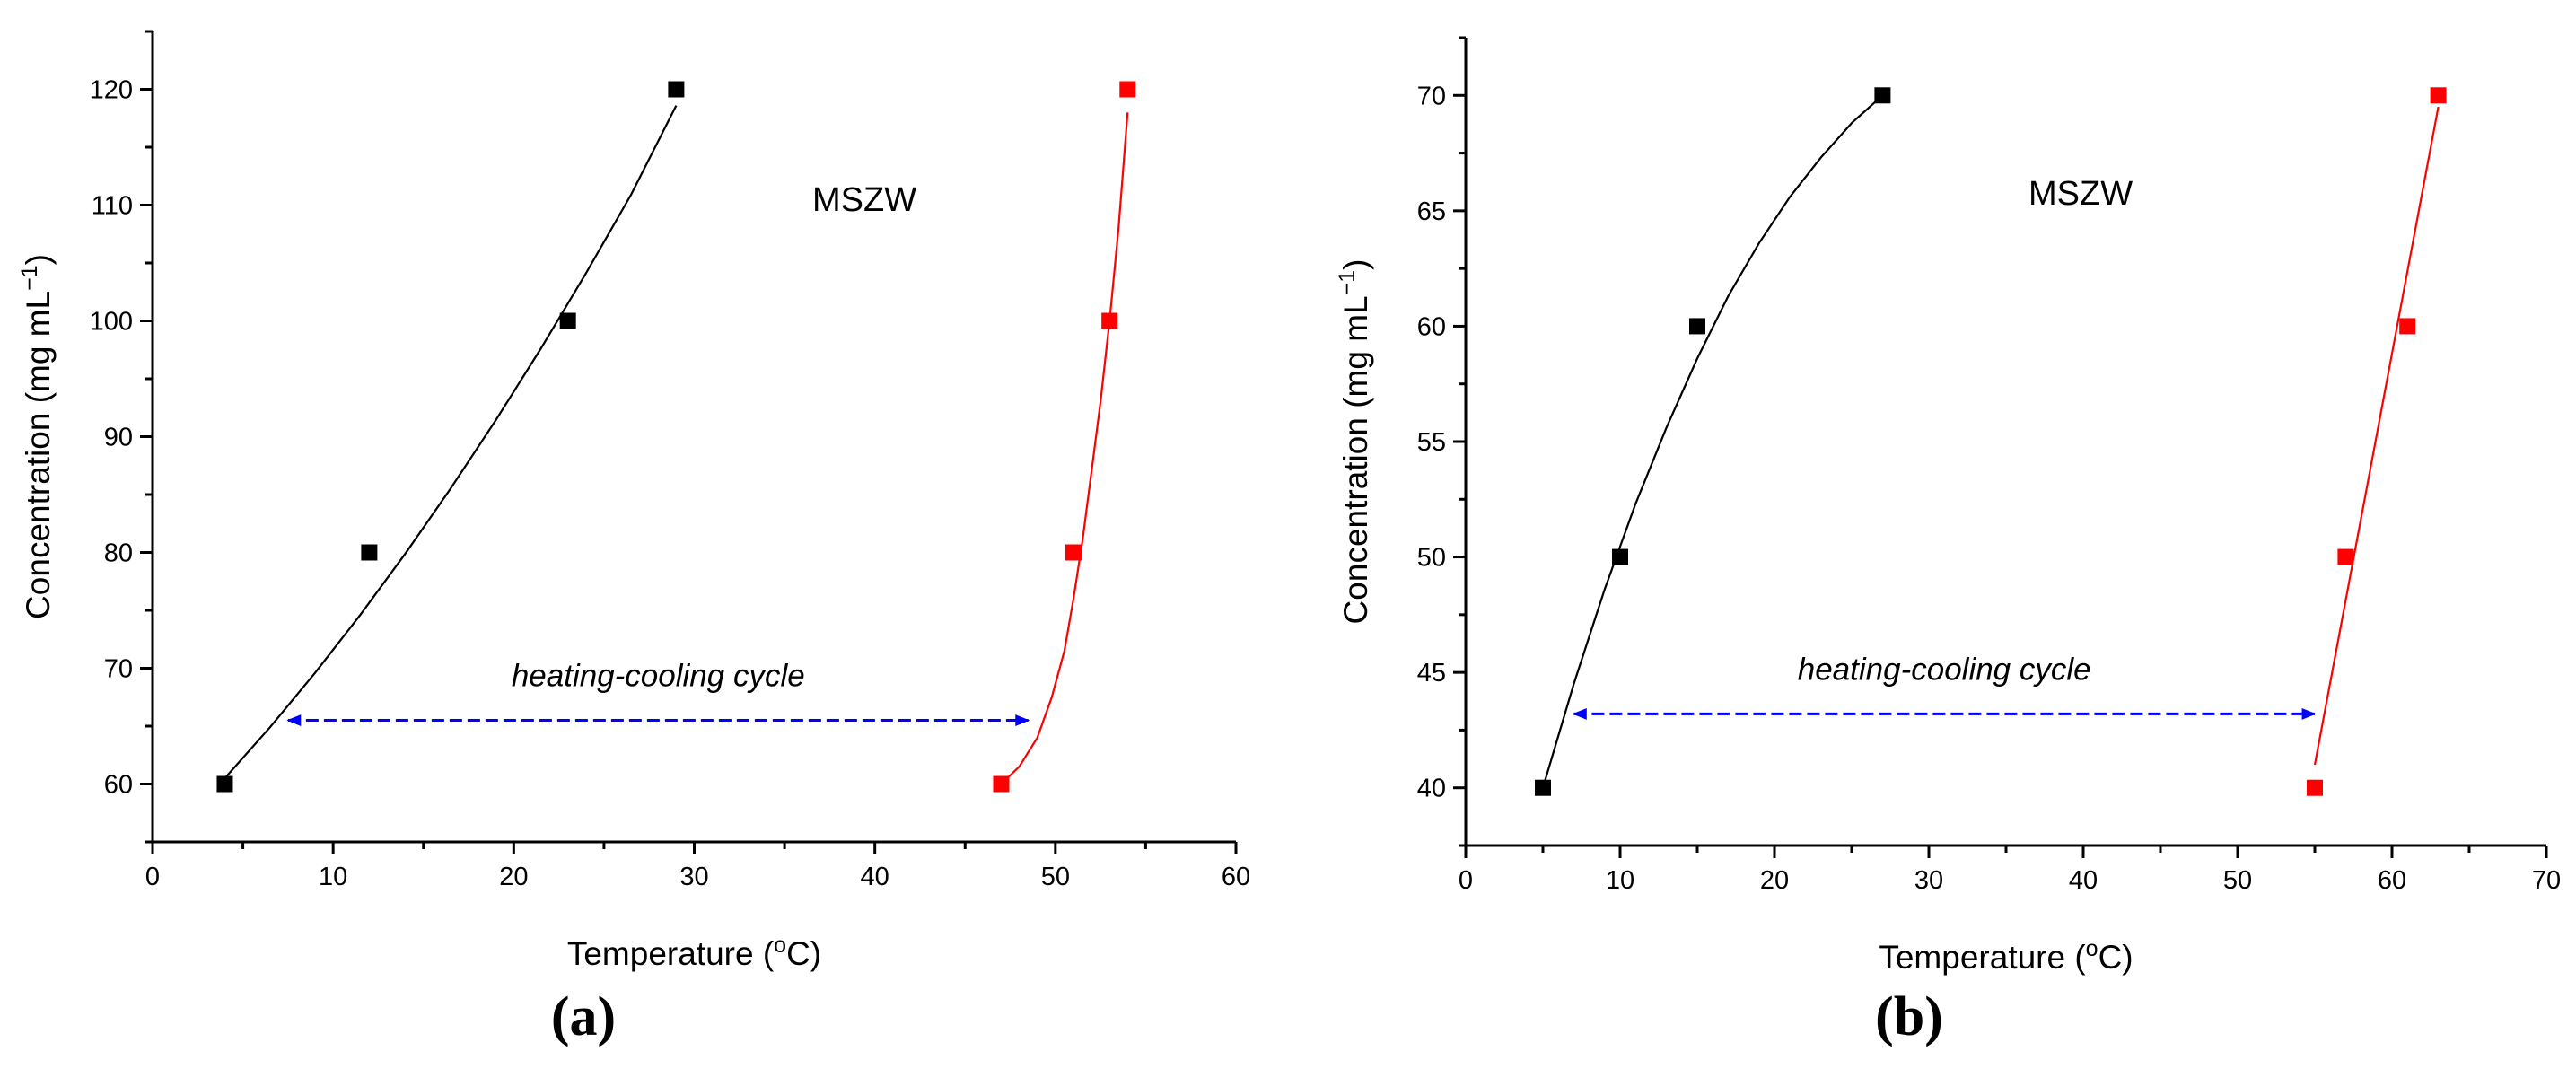 This screenshot has height=1069, width=2576. Describe the element at coordinates (112, 207) in the screenshot. I see `y-tick-label: 110` at that location.